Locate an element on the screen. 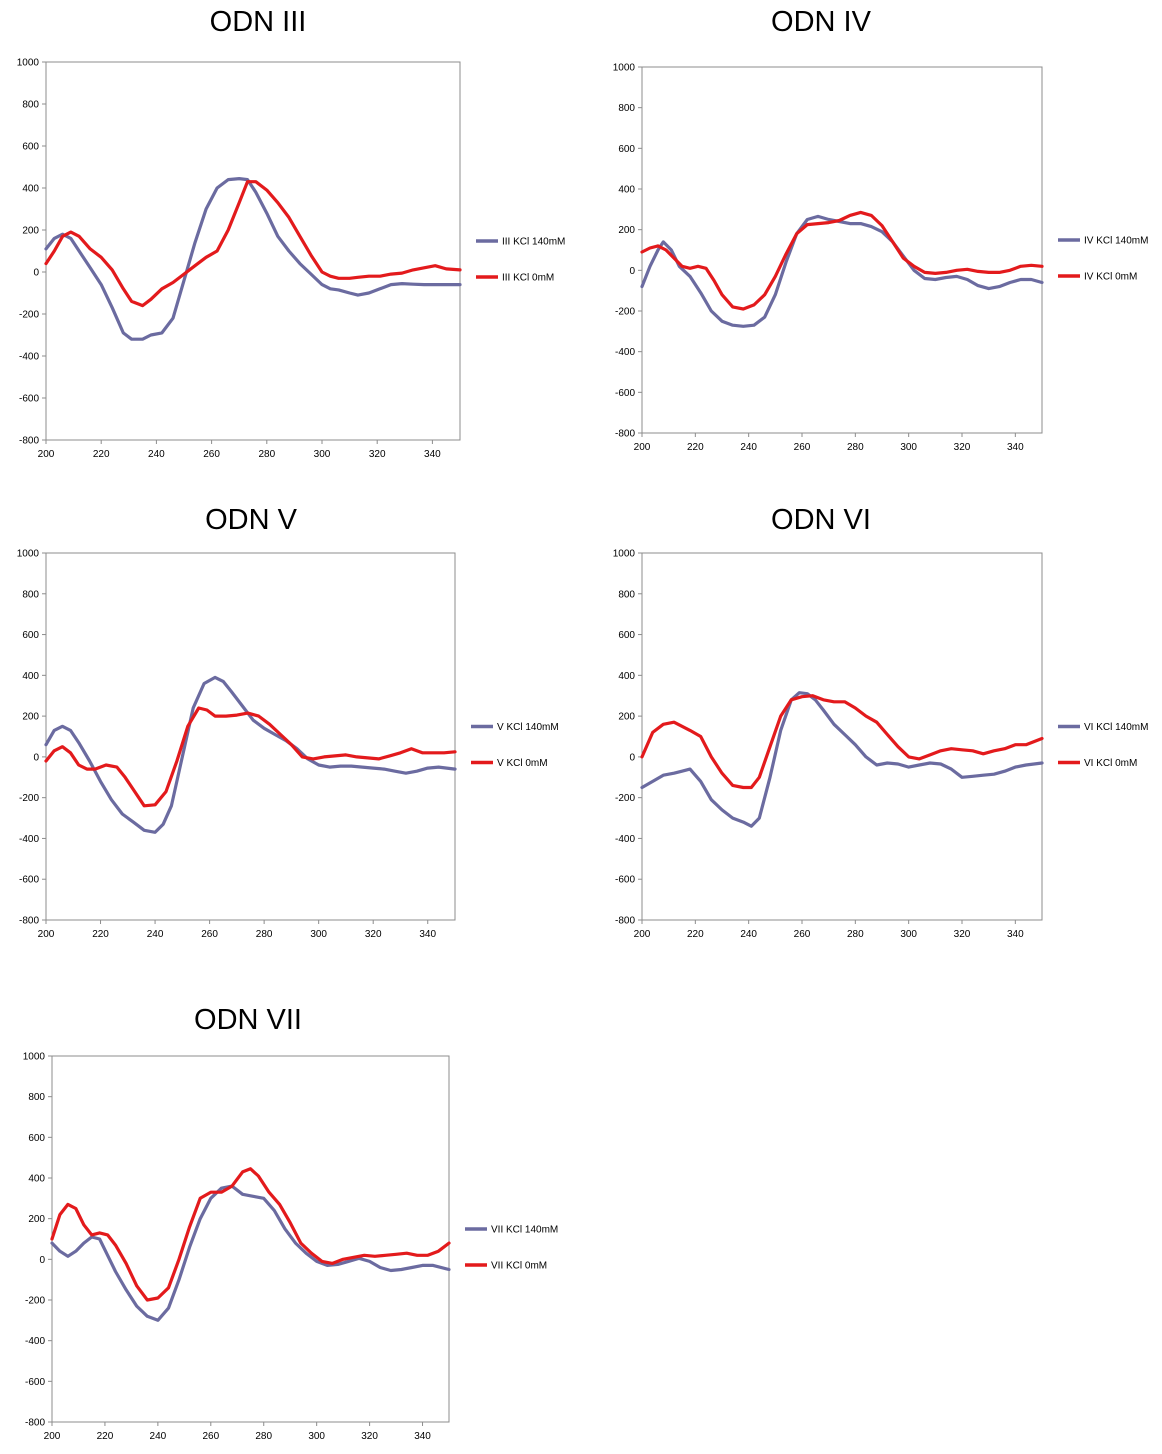 This screenshot has height=1454, width=1162. chart-title: ODN IV is located at coordinates (821, 22).